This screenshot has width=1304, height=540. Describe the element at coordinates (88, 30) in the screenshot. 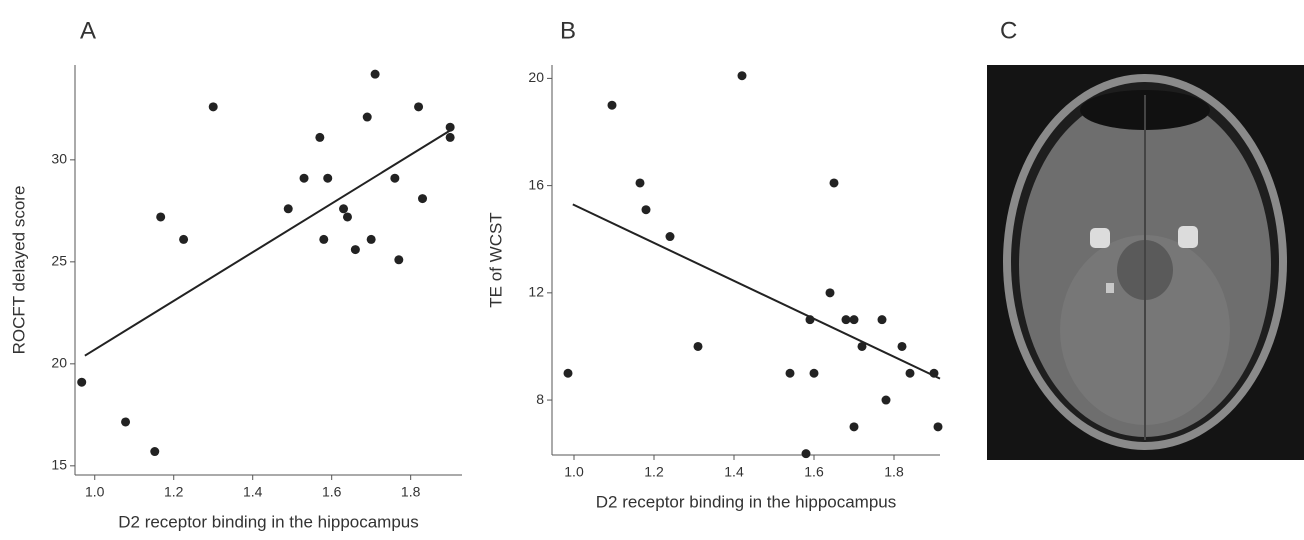

I see `panel-label: A` at that location.